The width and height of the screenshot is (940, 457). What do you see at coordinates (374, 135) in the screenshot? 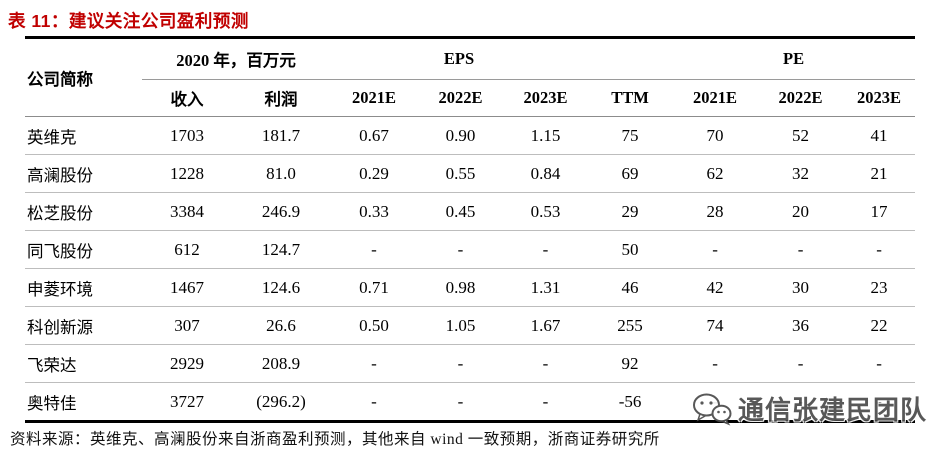
I see `value-cell: 0.67` at bounding box center [374, 135].